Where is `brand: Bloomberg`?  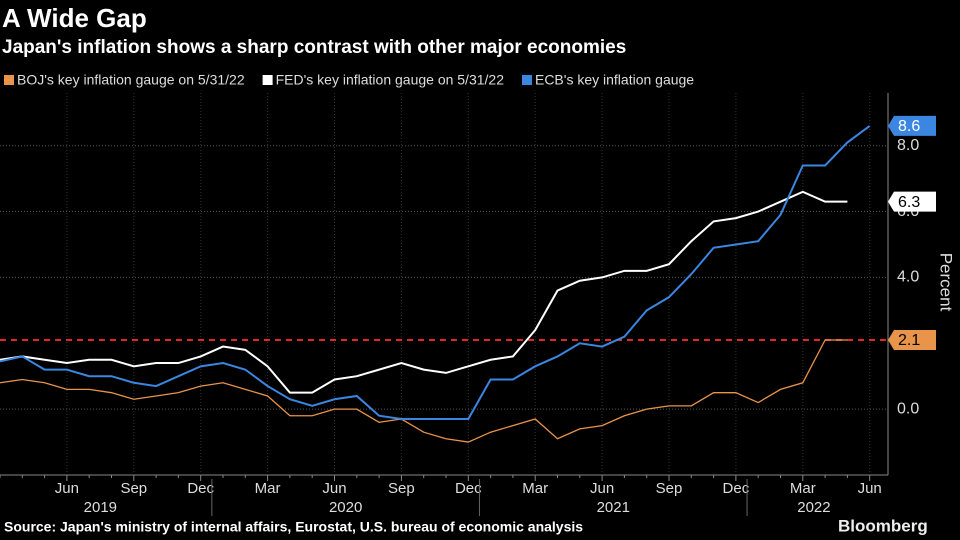 brand: Bloomberg is located at coordinates (883, 525).